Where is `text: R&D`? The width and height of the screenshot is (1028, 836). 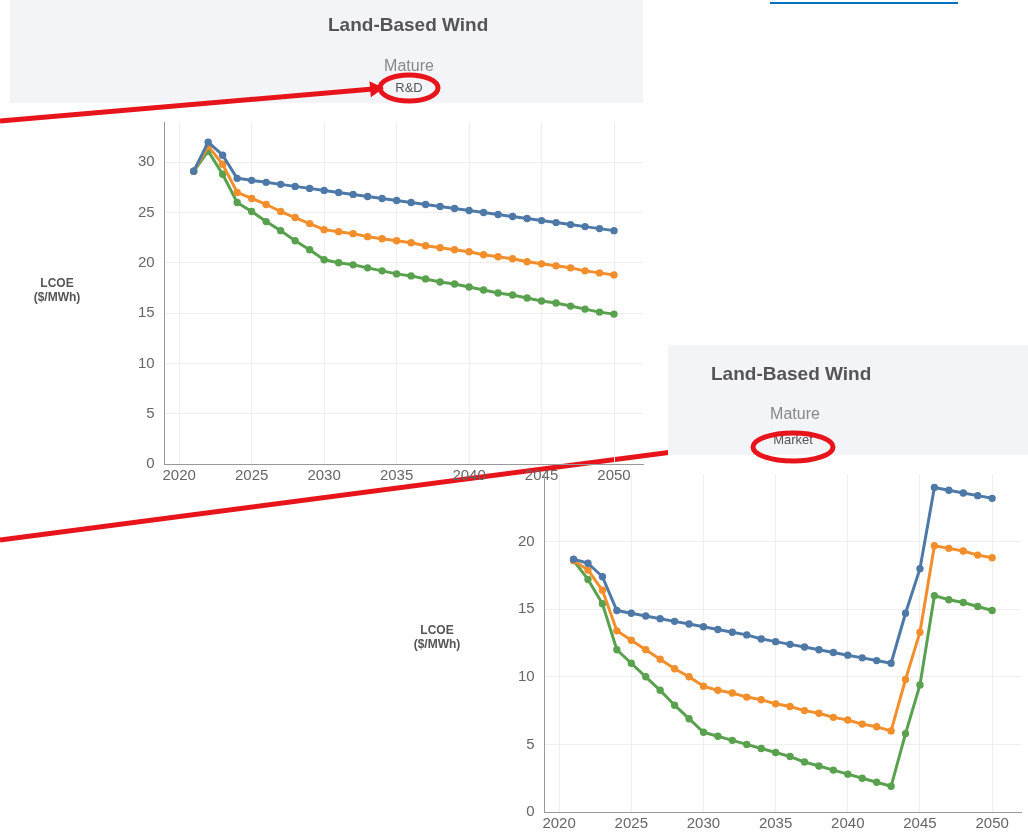 text: R&D is located at coordinates (409, 87).